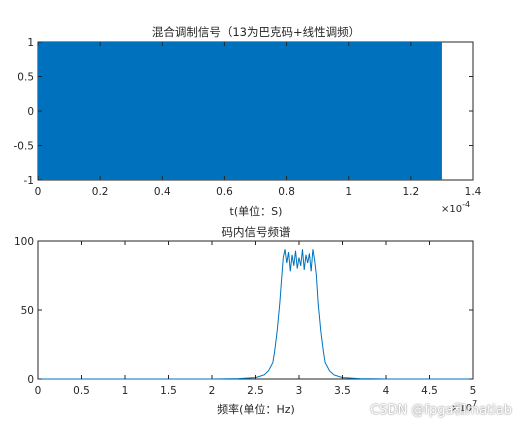 The image size is (528, 430). What do you see at coordinates (162, 192) in the screenshot?
I see `signal-x-tick-label: 0.4` at bounding box center [162, 192].